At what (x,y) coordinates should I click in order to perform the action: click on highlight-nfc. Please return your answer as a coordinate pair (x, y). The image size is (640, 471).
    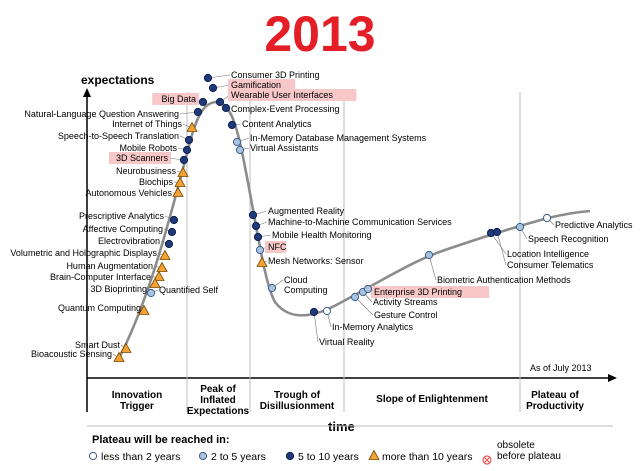
    Looking at the image, I should click on (276, 247).